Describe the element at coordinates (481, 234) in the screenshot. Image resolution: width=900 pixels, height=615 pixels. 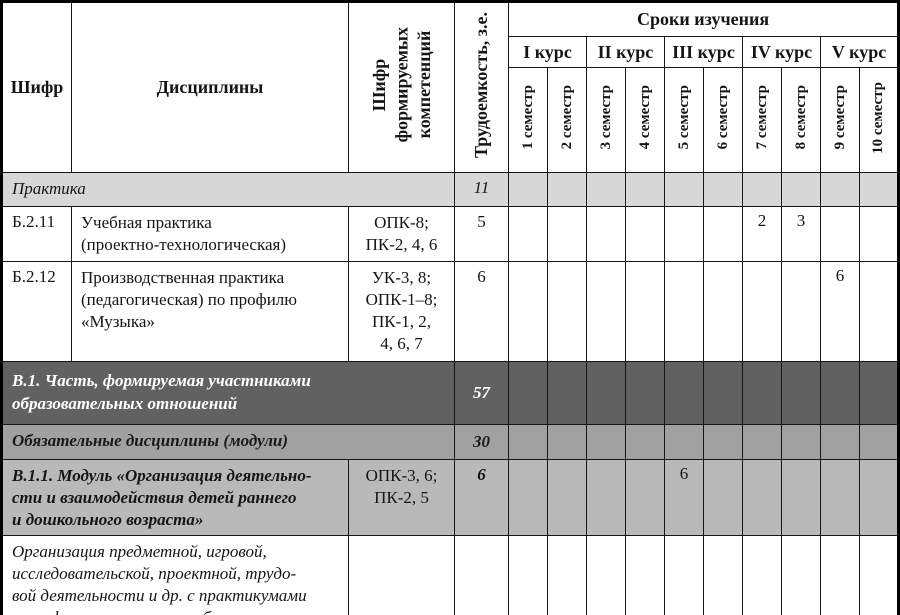
I see `workload-value: 5` at that location.